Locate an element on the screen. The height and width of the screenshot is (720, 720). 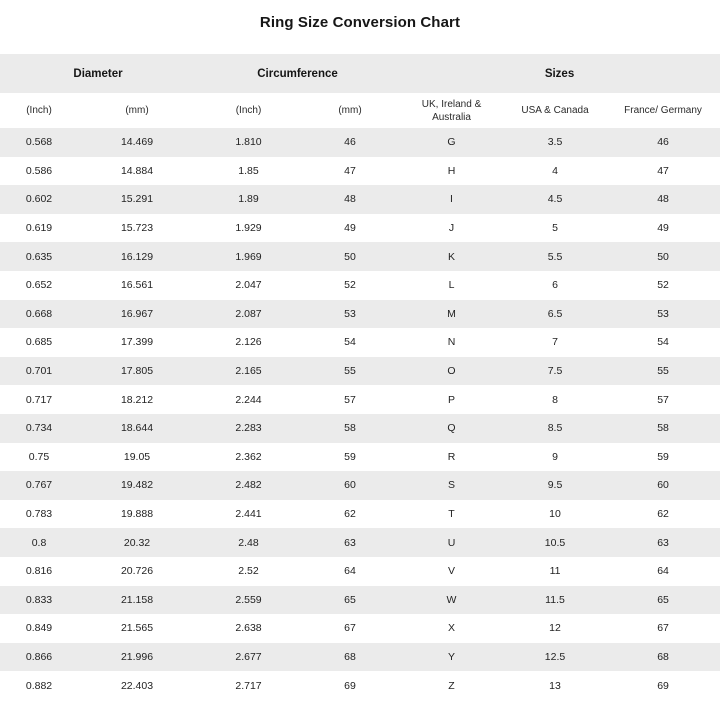
cell-r0-c2: 1.810 is located at coordinates (248, 142).